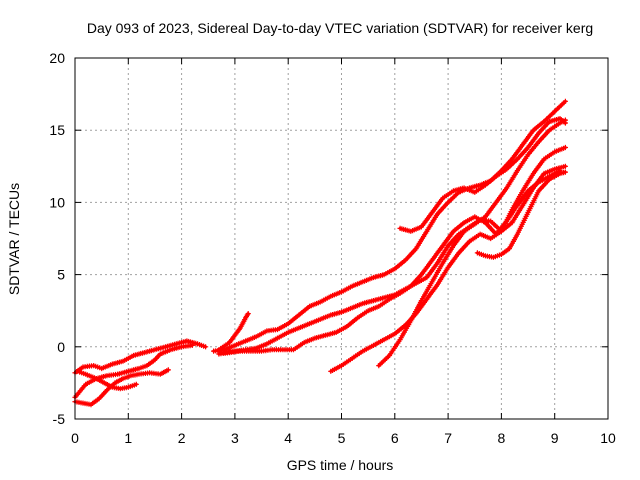 The width and height of the screenshot is (640, 480). Describe the element at coordinates (182, 438) in the screenshot. I see `x-tick-label: 2` at that location.